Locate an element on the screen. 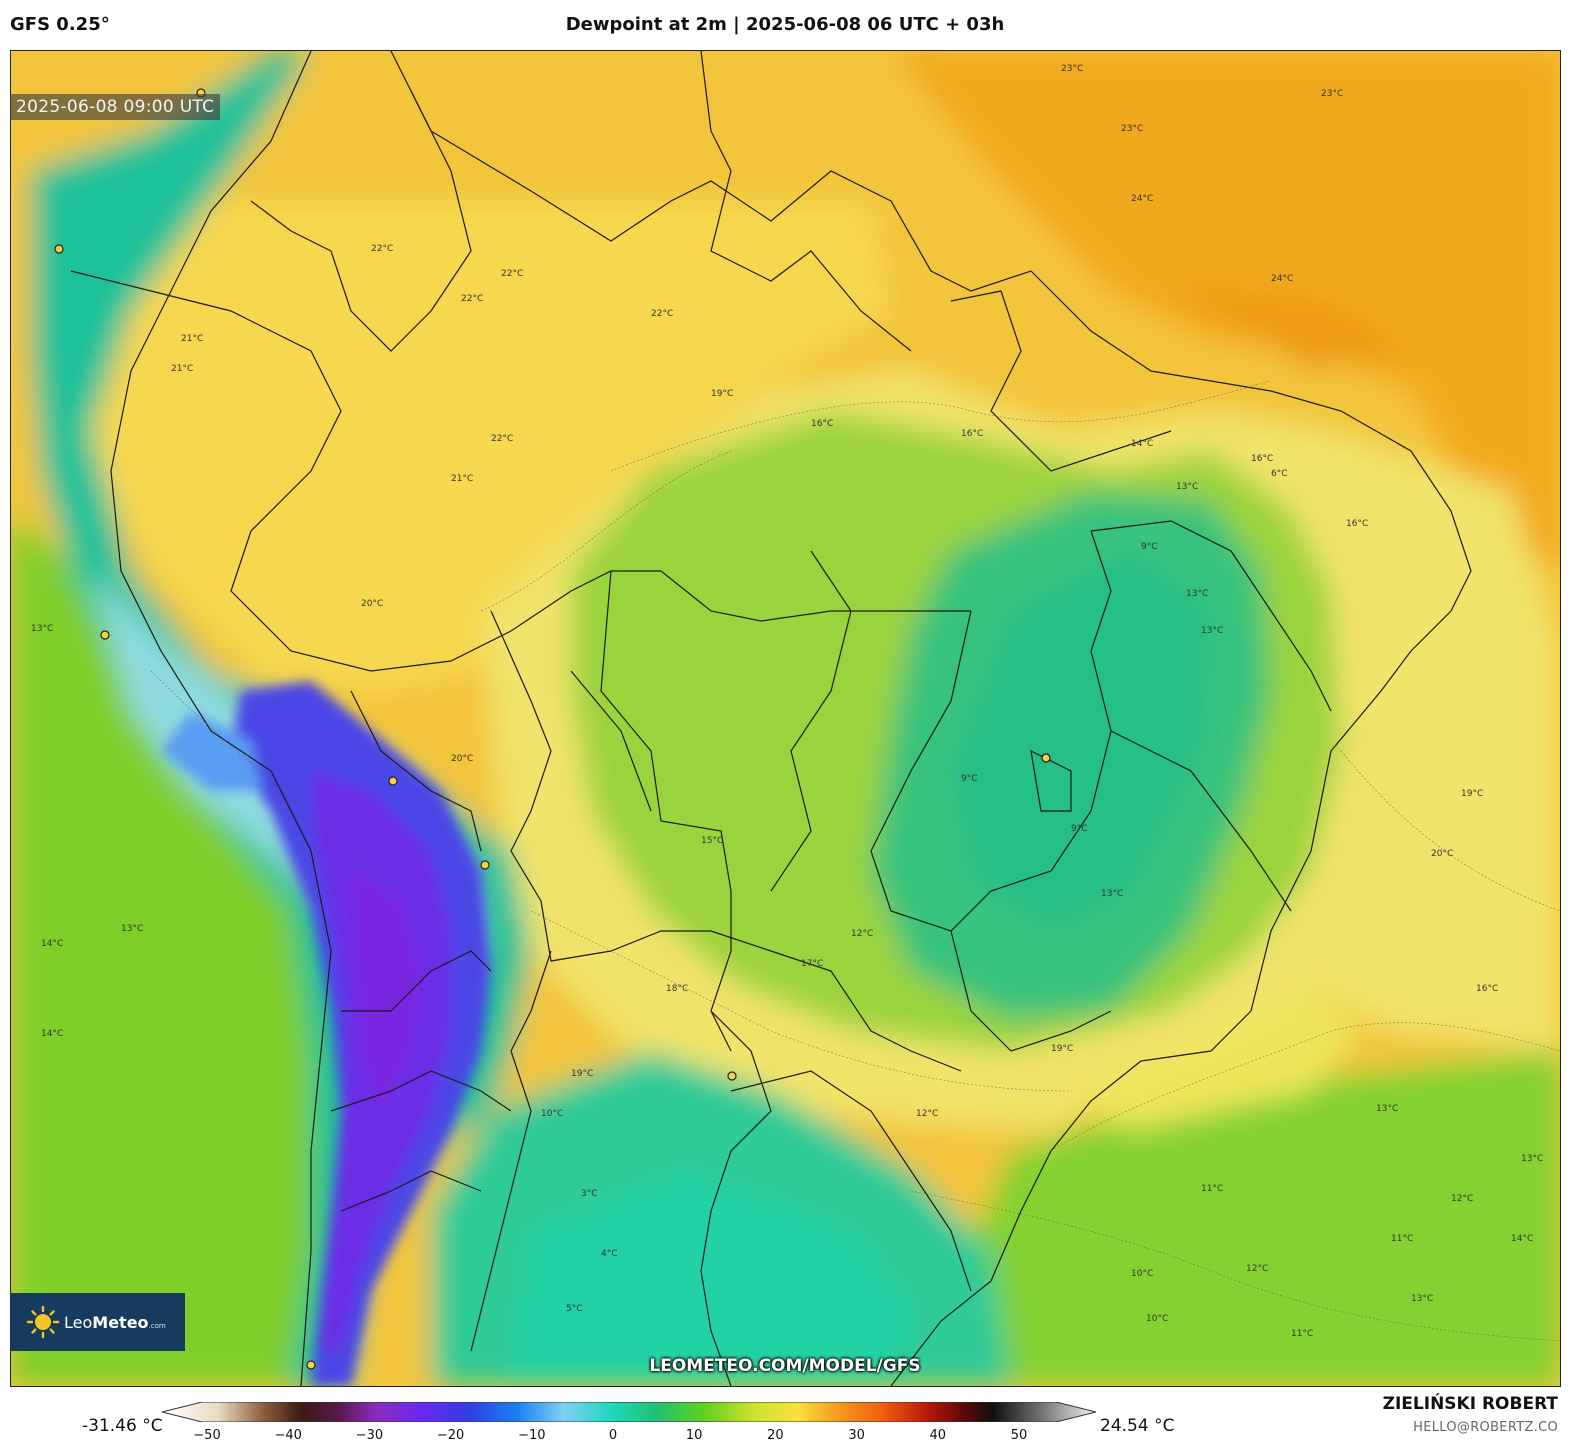 The height and width of the screenshot is (1445, 1570). colorbar-tick: 50 is located at coordinates (1019, 1435).